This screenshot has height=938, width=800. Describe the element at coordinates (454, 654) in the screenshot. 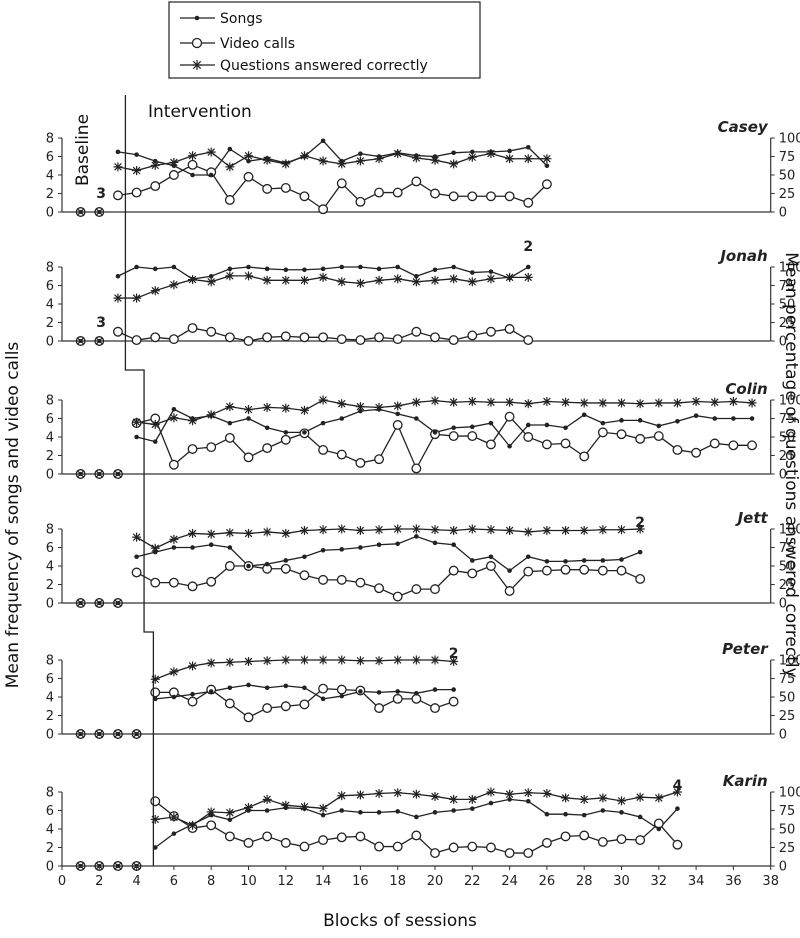

I see `panel-annotation: 2` at that location.